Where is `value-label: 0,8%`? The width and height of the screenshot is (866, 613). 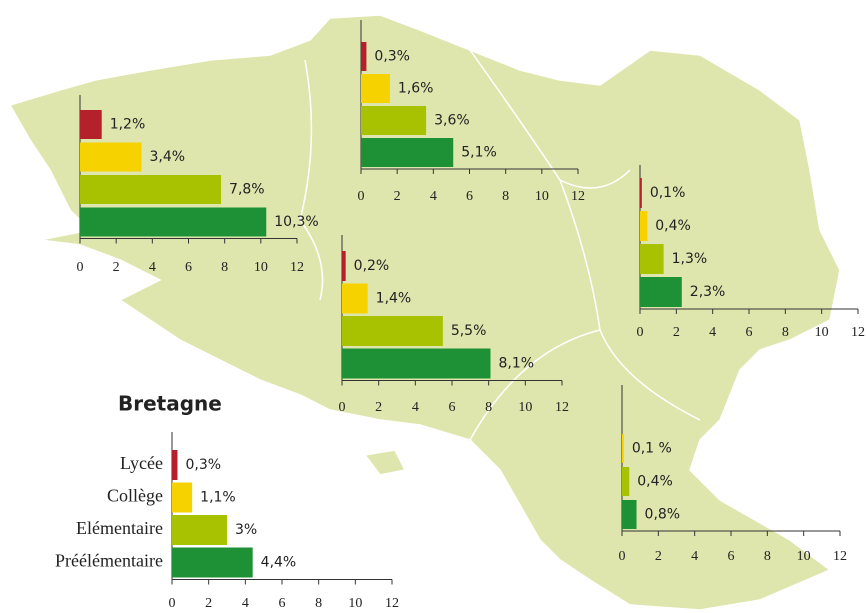 value-label: 0,8% is located at coordinates (663, 515).